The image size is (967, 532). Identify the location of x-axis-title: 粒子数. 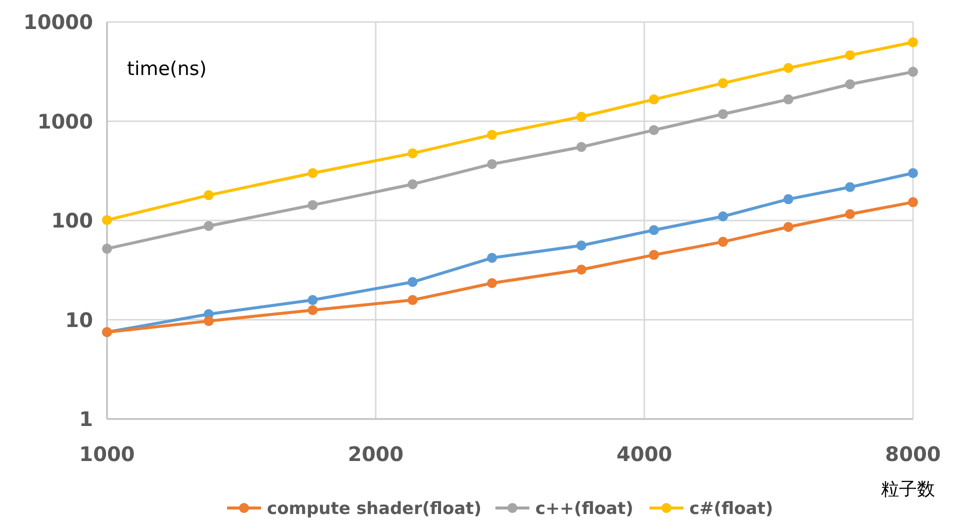
(908, 489).